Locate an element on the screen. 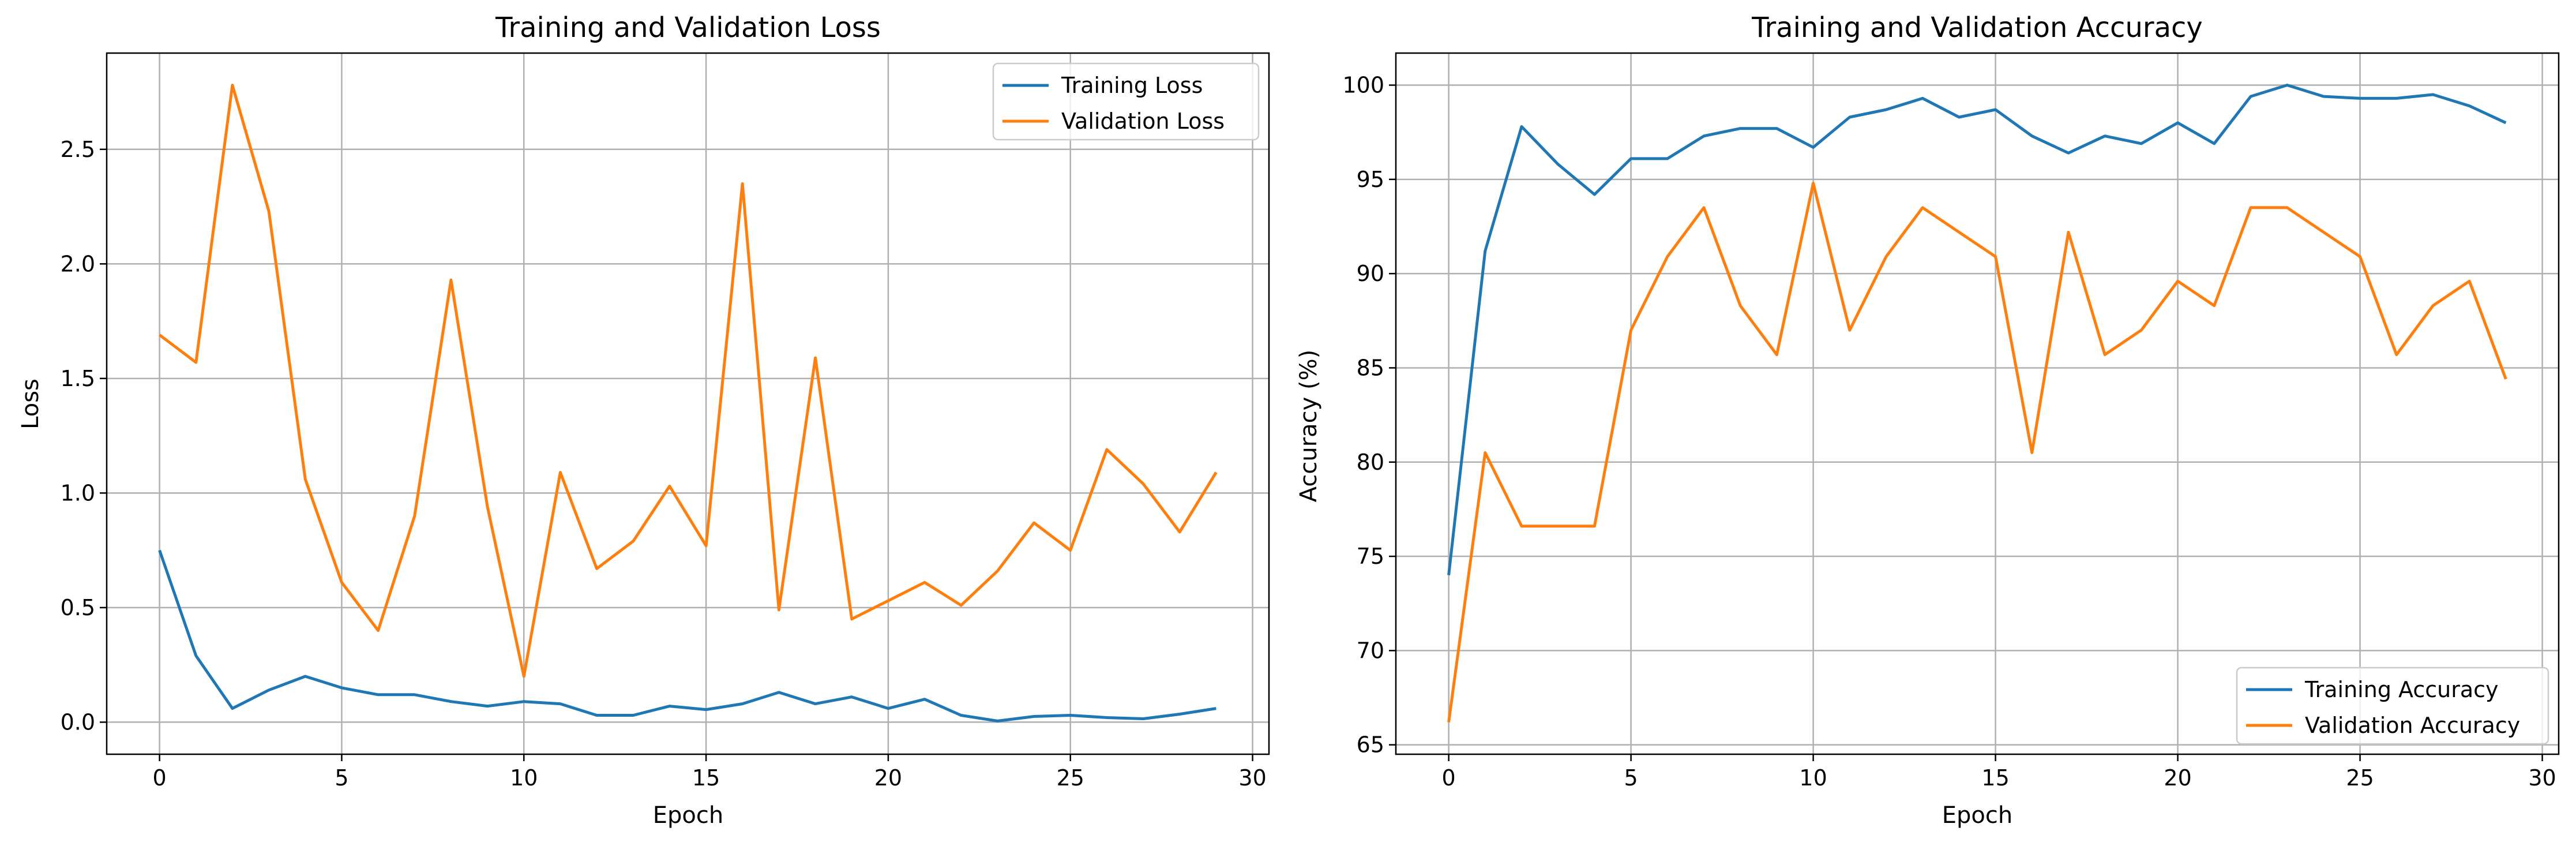 This screenshot has width=2576, height=846. accuracy-legend-label-0: Training Accuracy is located at coordinates (2401, 689).